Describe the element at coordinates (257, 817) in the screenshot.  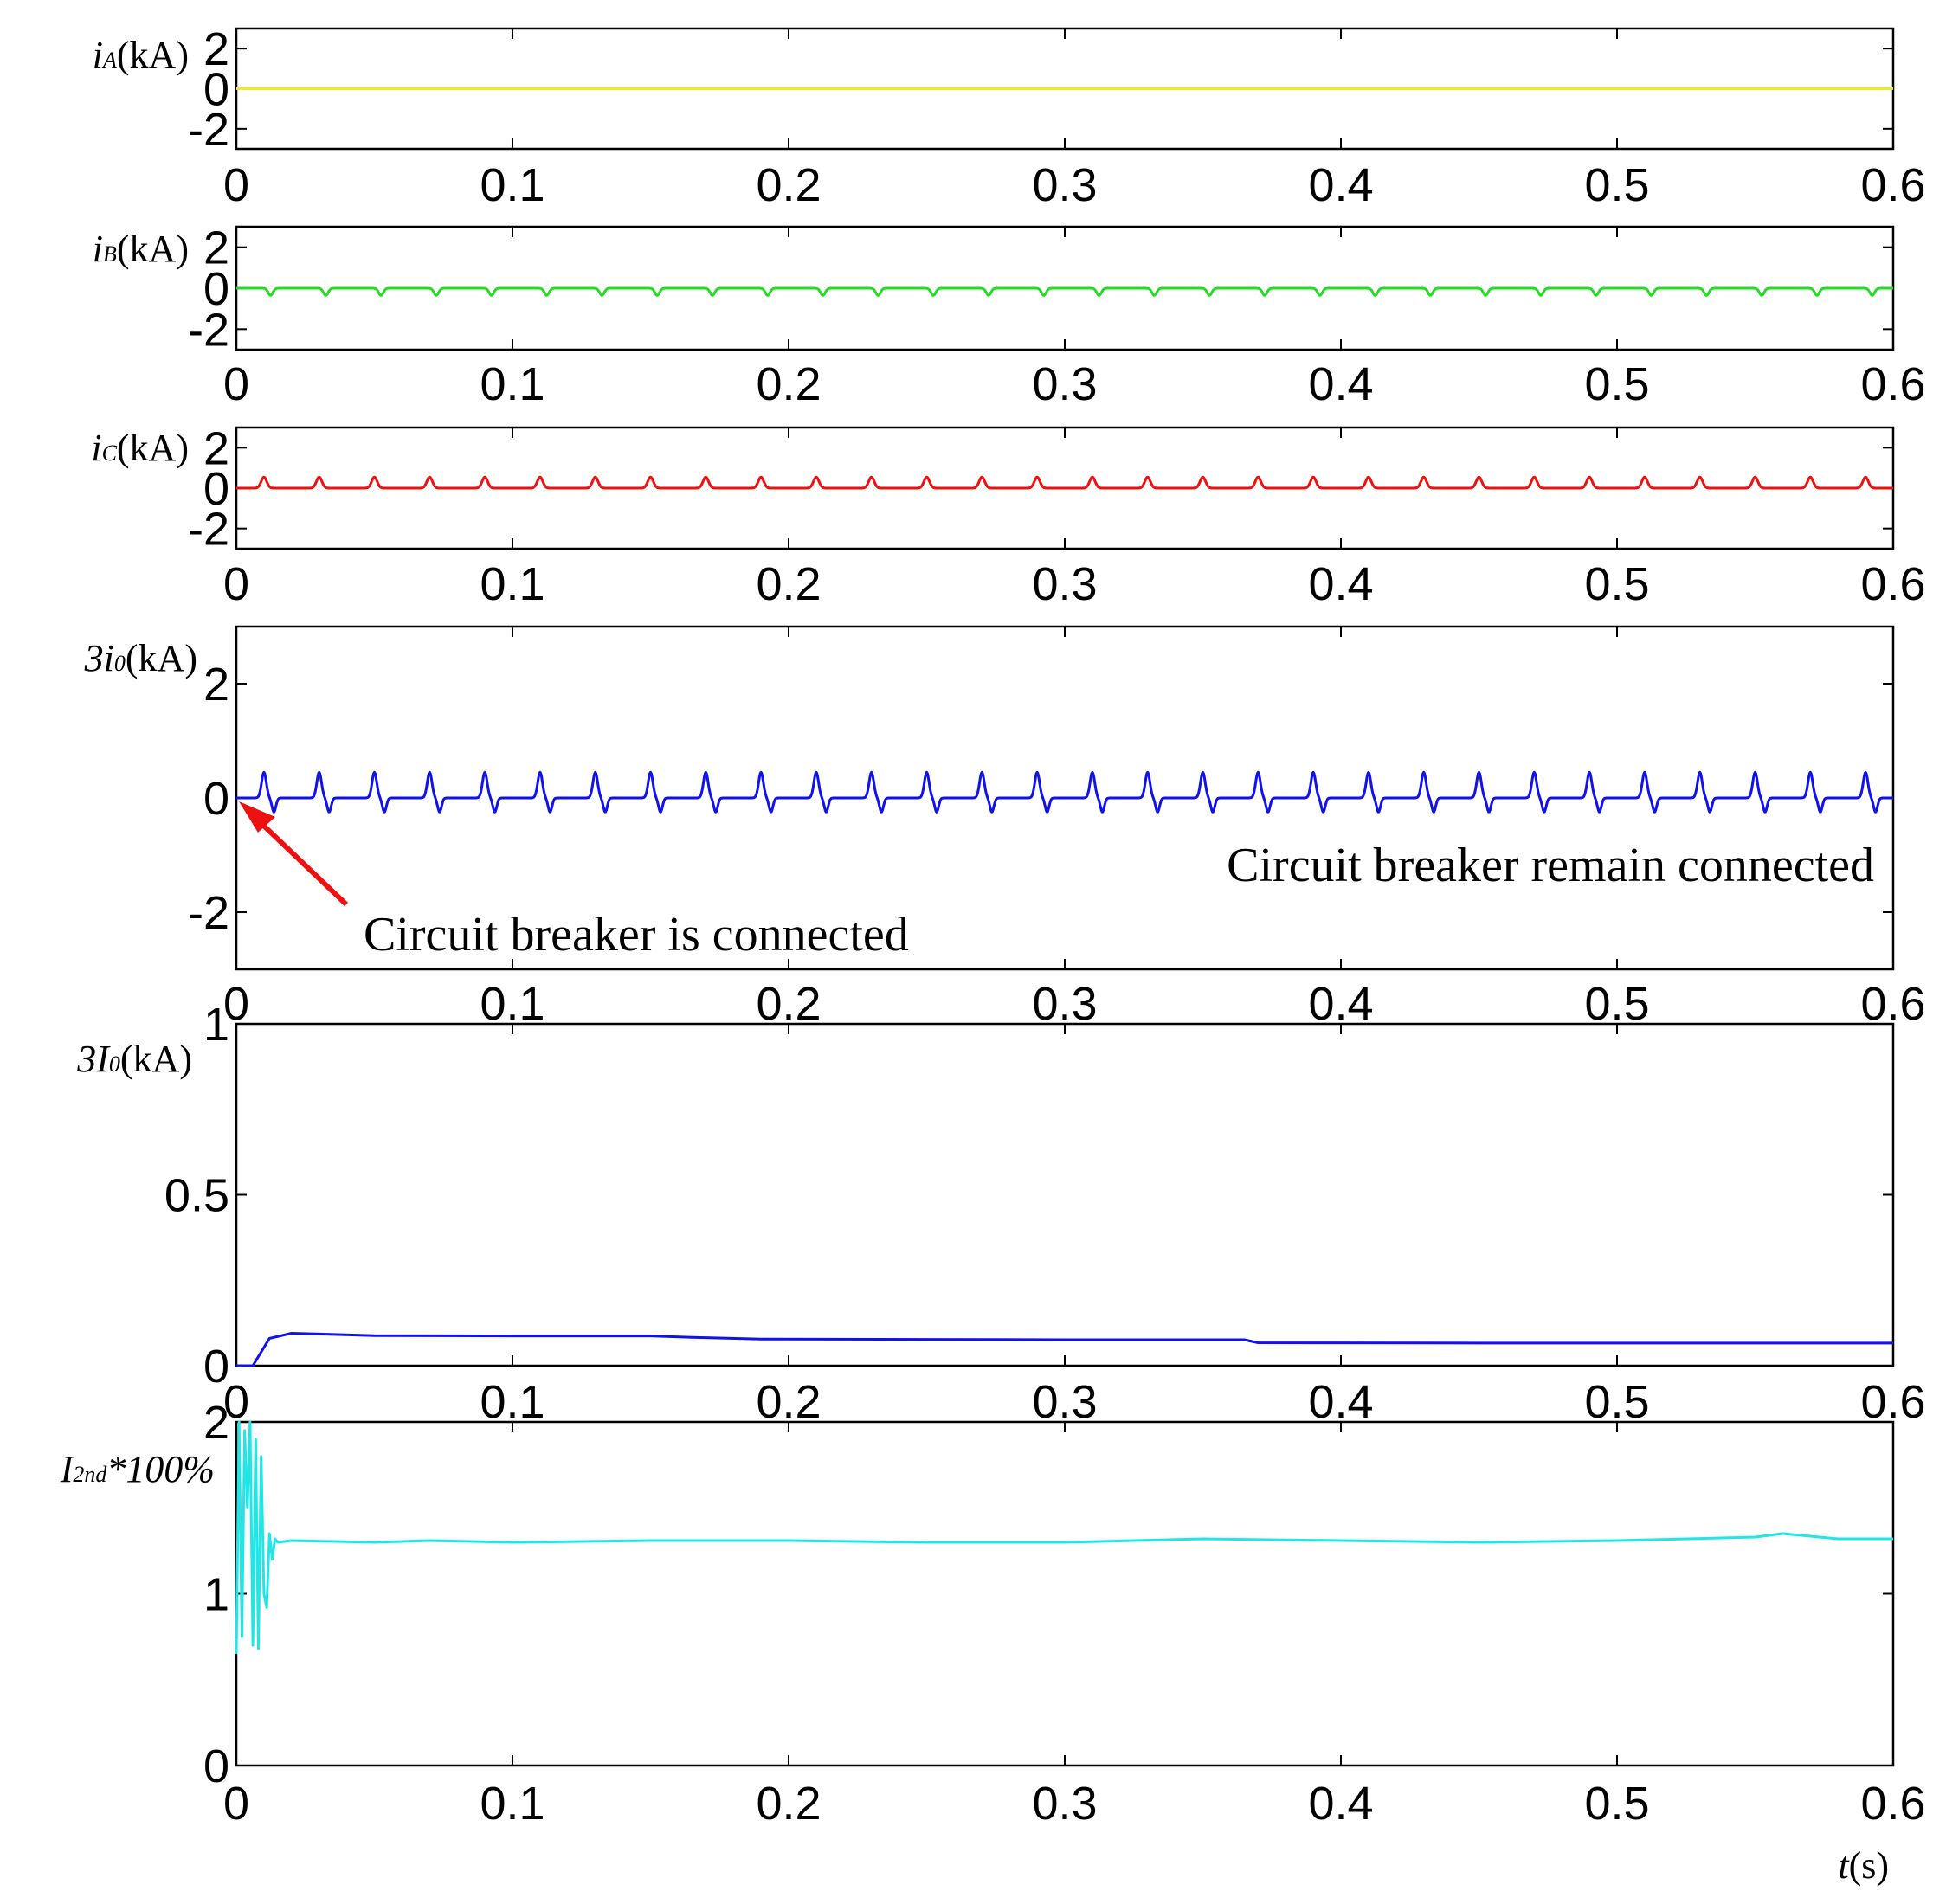
I see `annotation-arrowhead` at that location.